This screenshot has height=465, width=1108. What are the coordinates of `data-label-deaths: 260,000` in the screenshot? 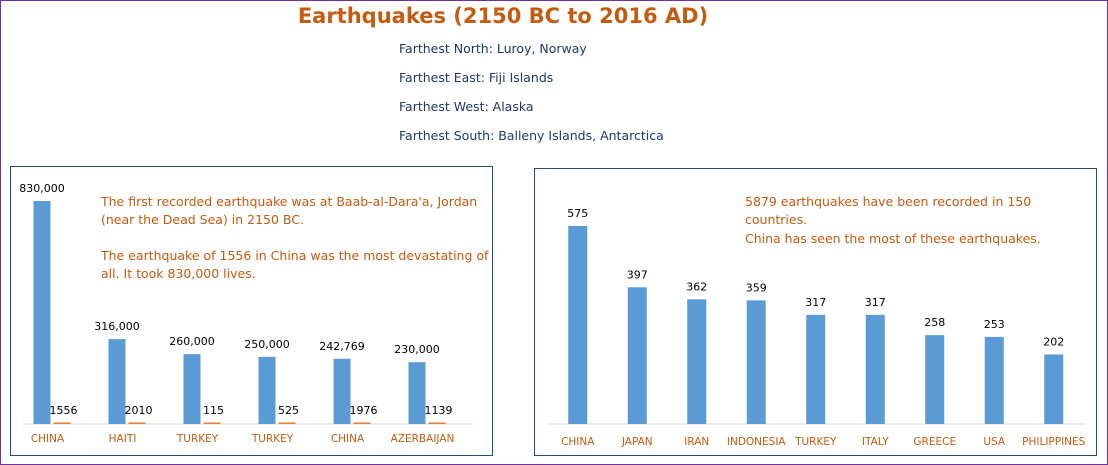 It's located at (192, 341).